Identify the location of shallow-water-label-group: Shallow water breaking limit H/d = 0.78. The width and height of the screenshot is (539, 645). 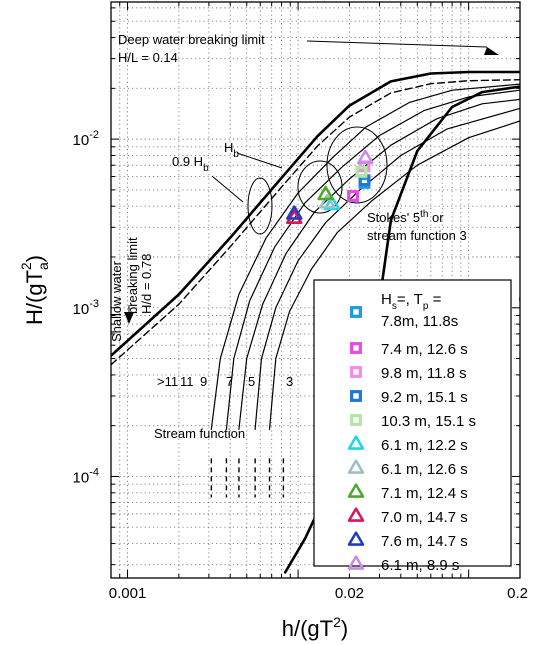
(131, 289).